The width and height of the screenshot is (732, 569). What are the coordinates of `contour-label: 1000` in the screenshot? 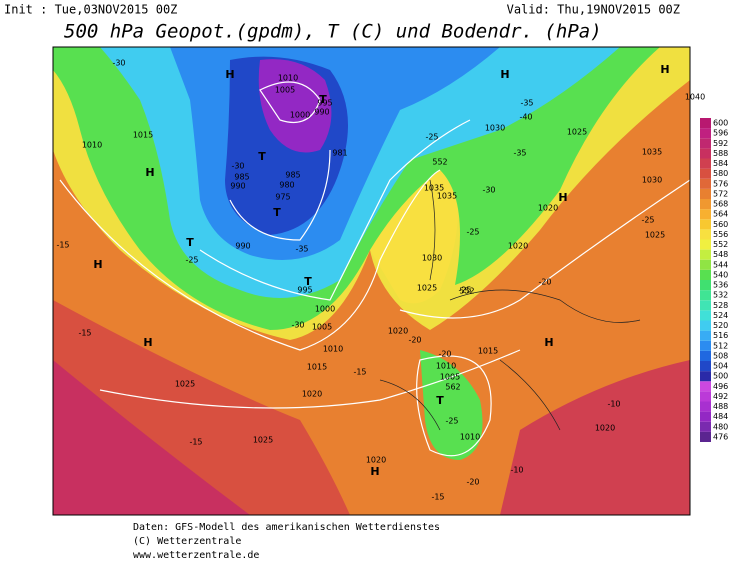 It's located at (300, 115).